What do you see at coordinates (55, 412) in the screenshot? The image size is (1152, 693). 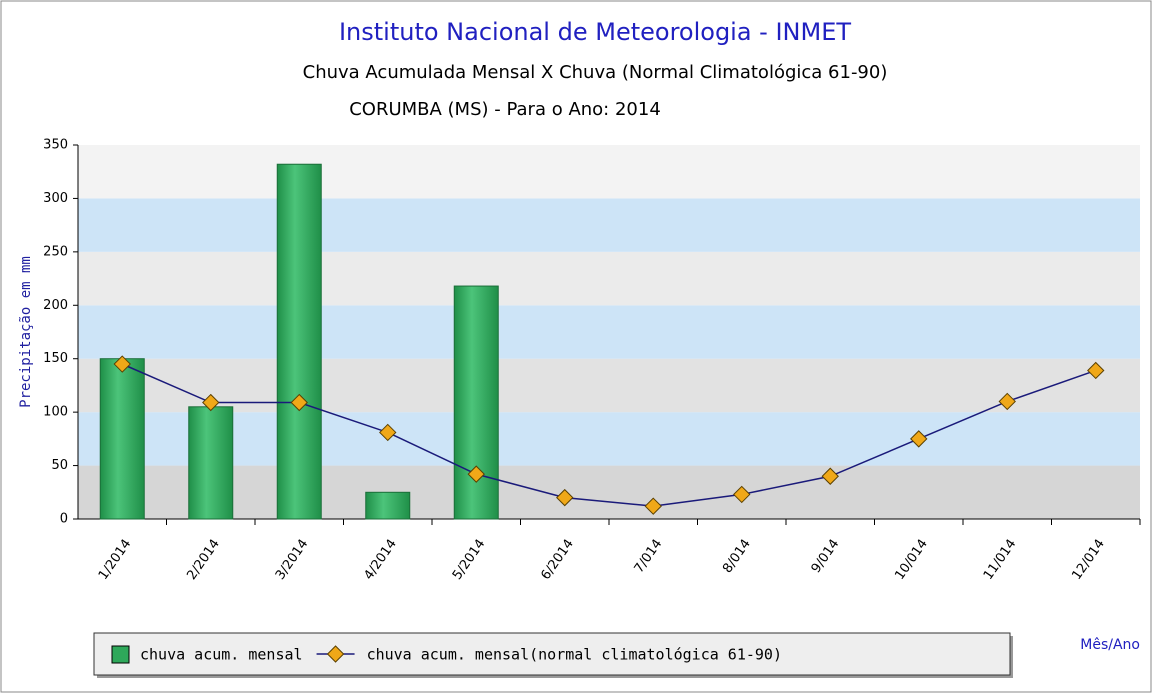 I see `y-tick-label: 100` at bounding box center [55, 412].